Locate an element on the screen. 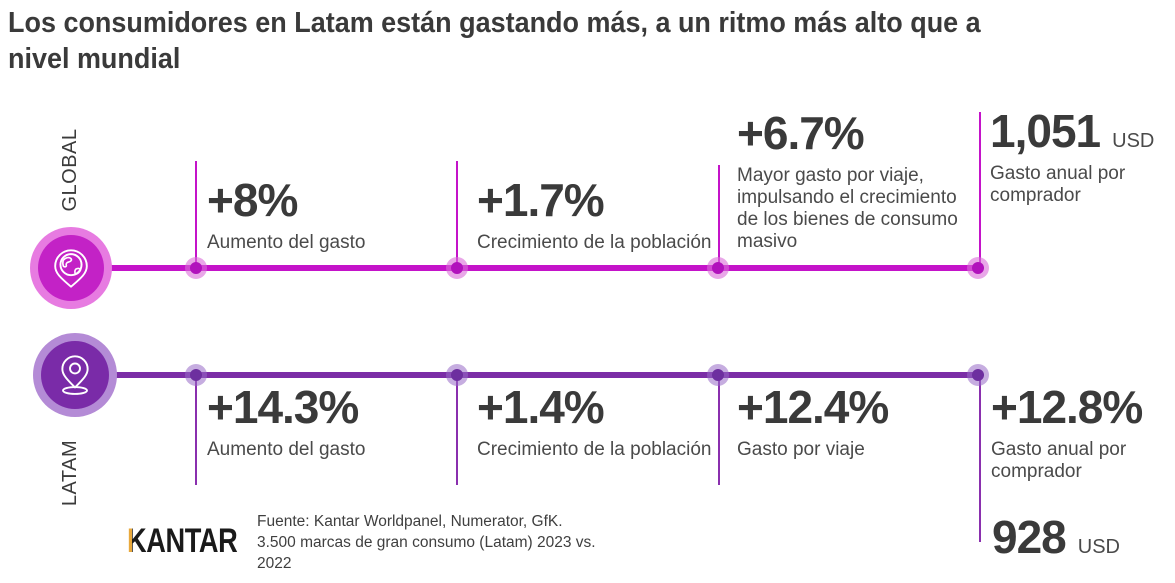 The width and height of the screenshot is (1175, 583). global-stat-population-growth: +1.7% Crecimiento de la población is located at coordinates (594, 215).